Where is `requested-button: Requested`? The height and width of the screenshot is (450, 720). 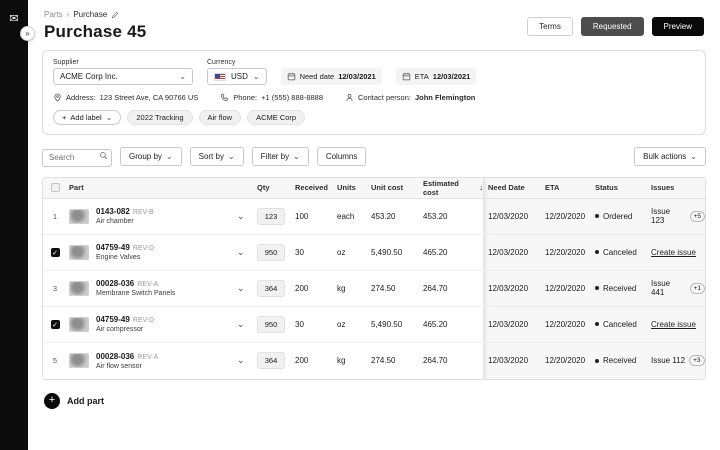
requested-button: Requested is located at coordinates (612, 26).